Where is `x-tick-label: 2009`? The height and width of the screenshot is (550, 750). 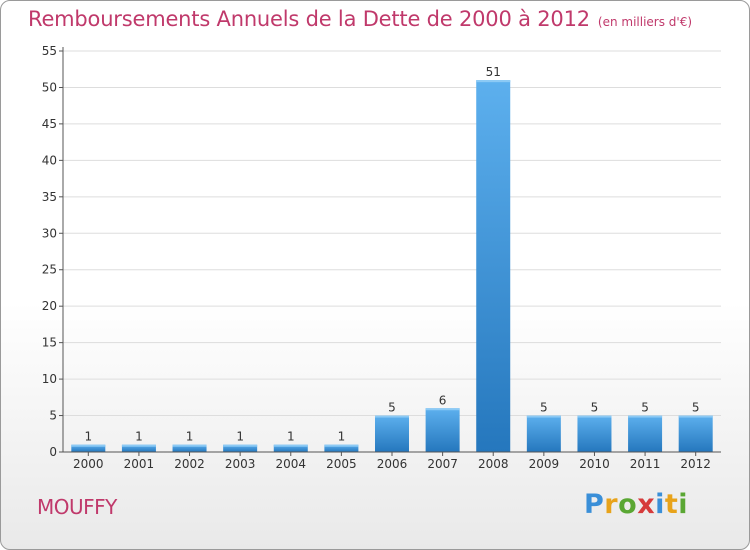
x-tick-label: 2009 is located at coordinates (544, 464).